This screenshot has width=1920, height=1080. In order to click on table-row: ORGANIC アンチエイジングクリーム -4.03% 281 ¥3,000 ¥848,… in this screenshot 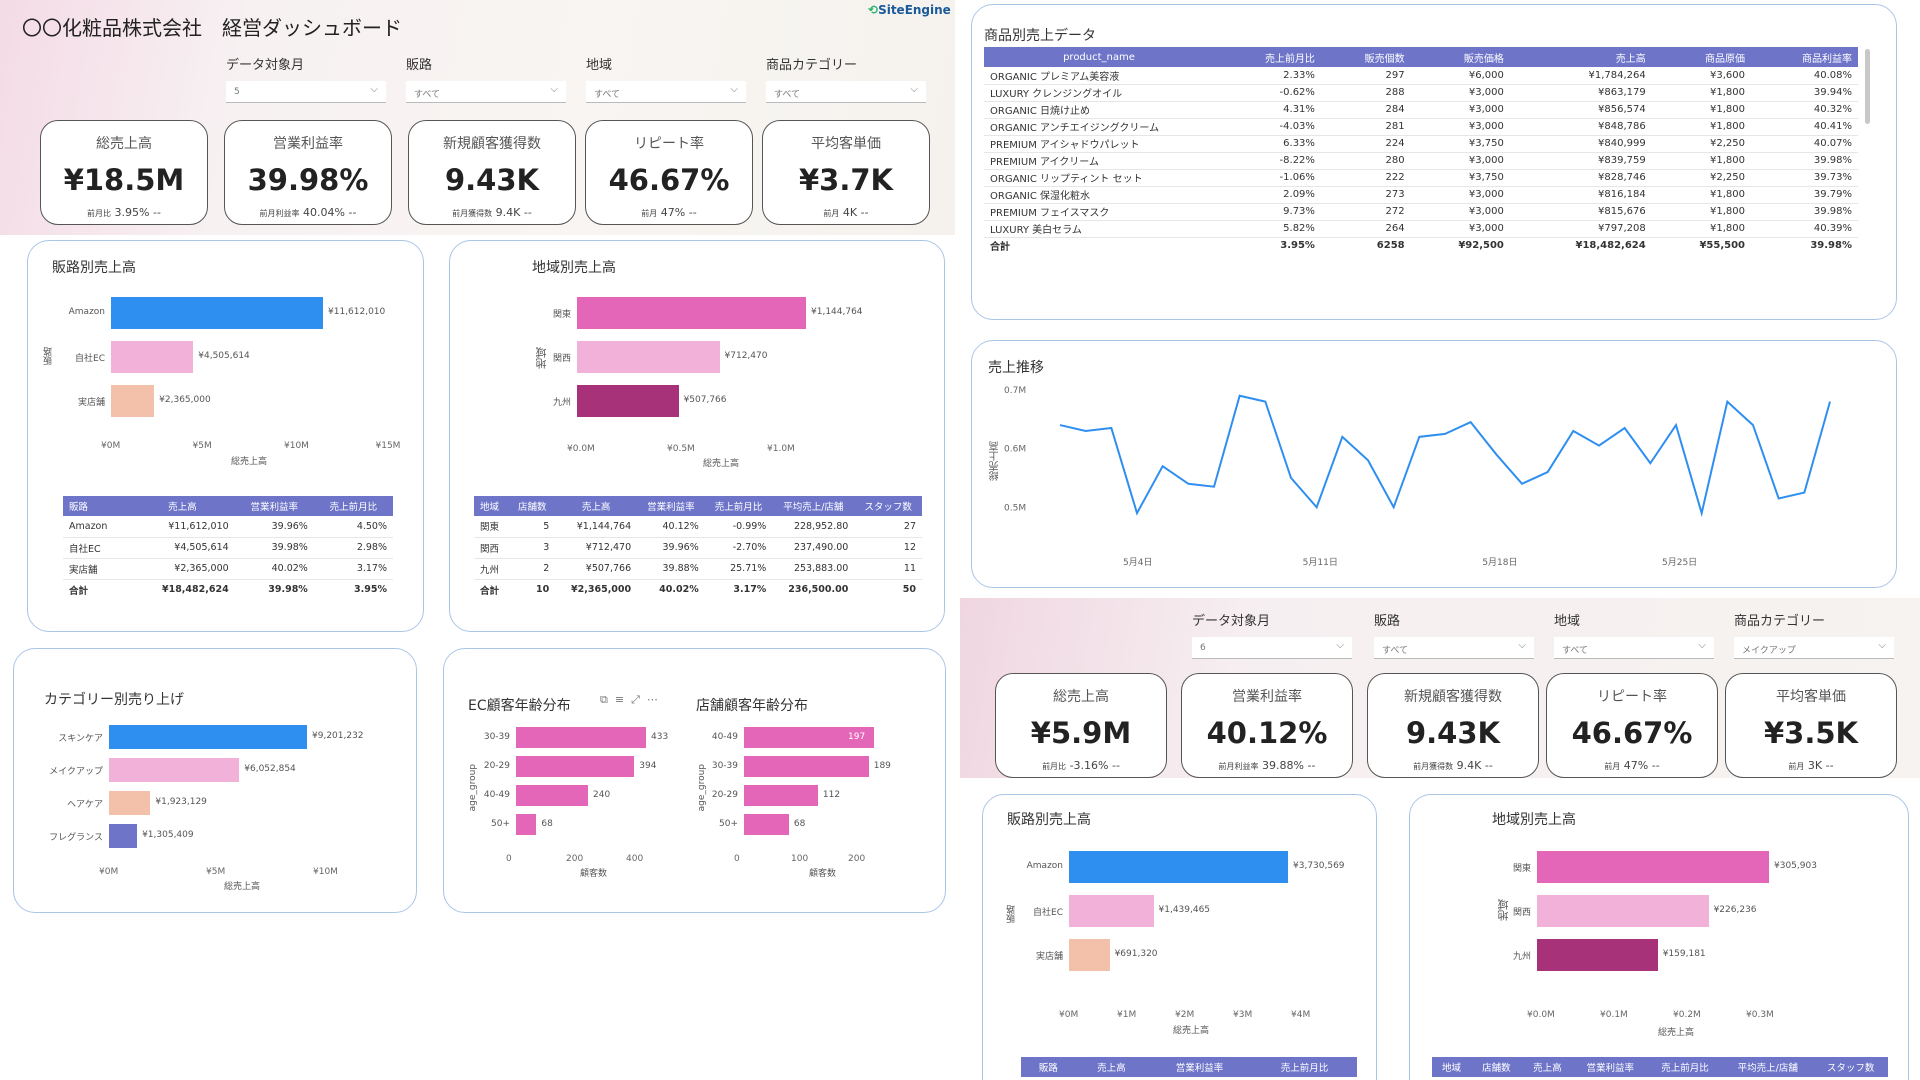, I will do `click(1421, 127)`.